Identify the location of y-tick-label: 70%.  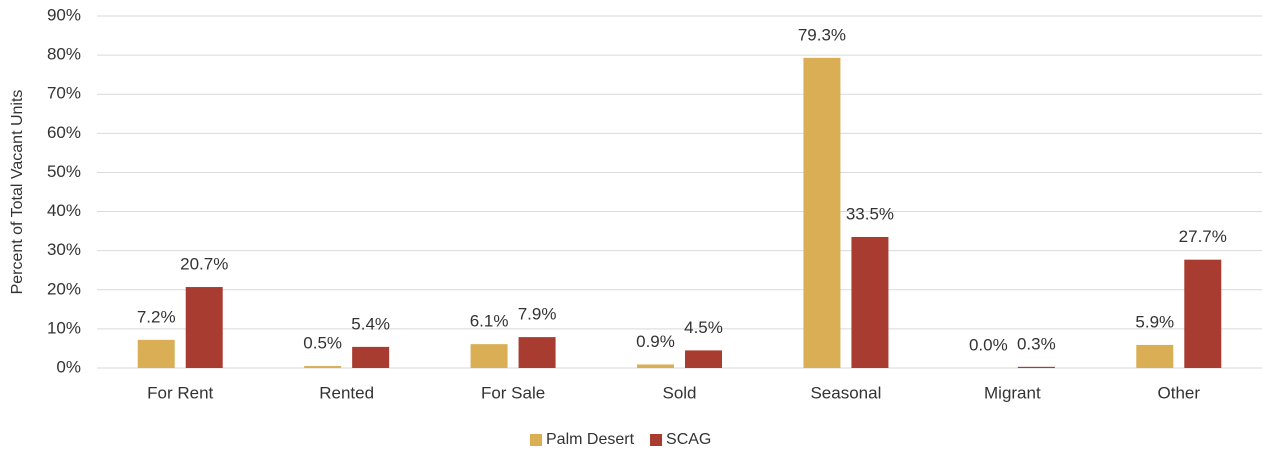
(64, 93).